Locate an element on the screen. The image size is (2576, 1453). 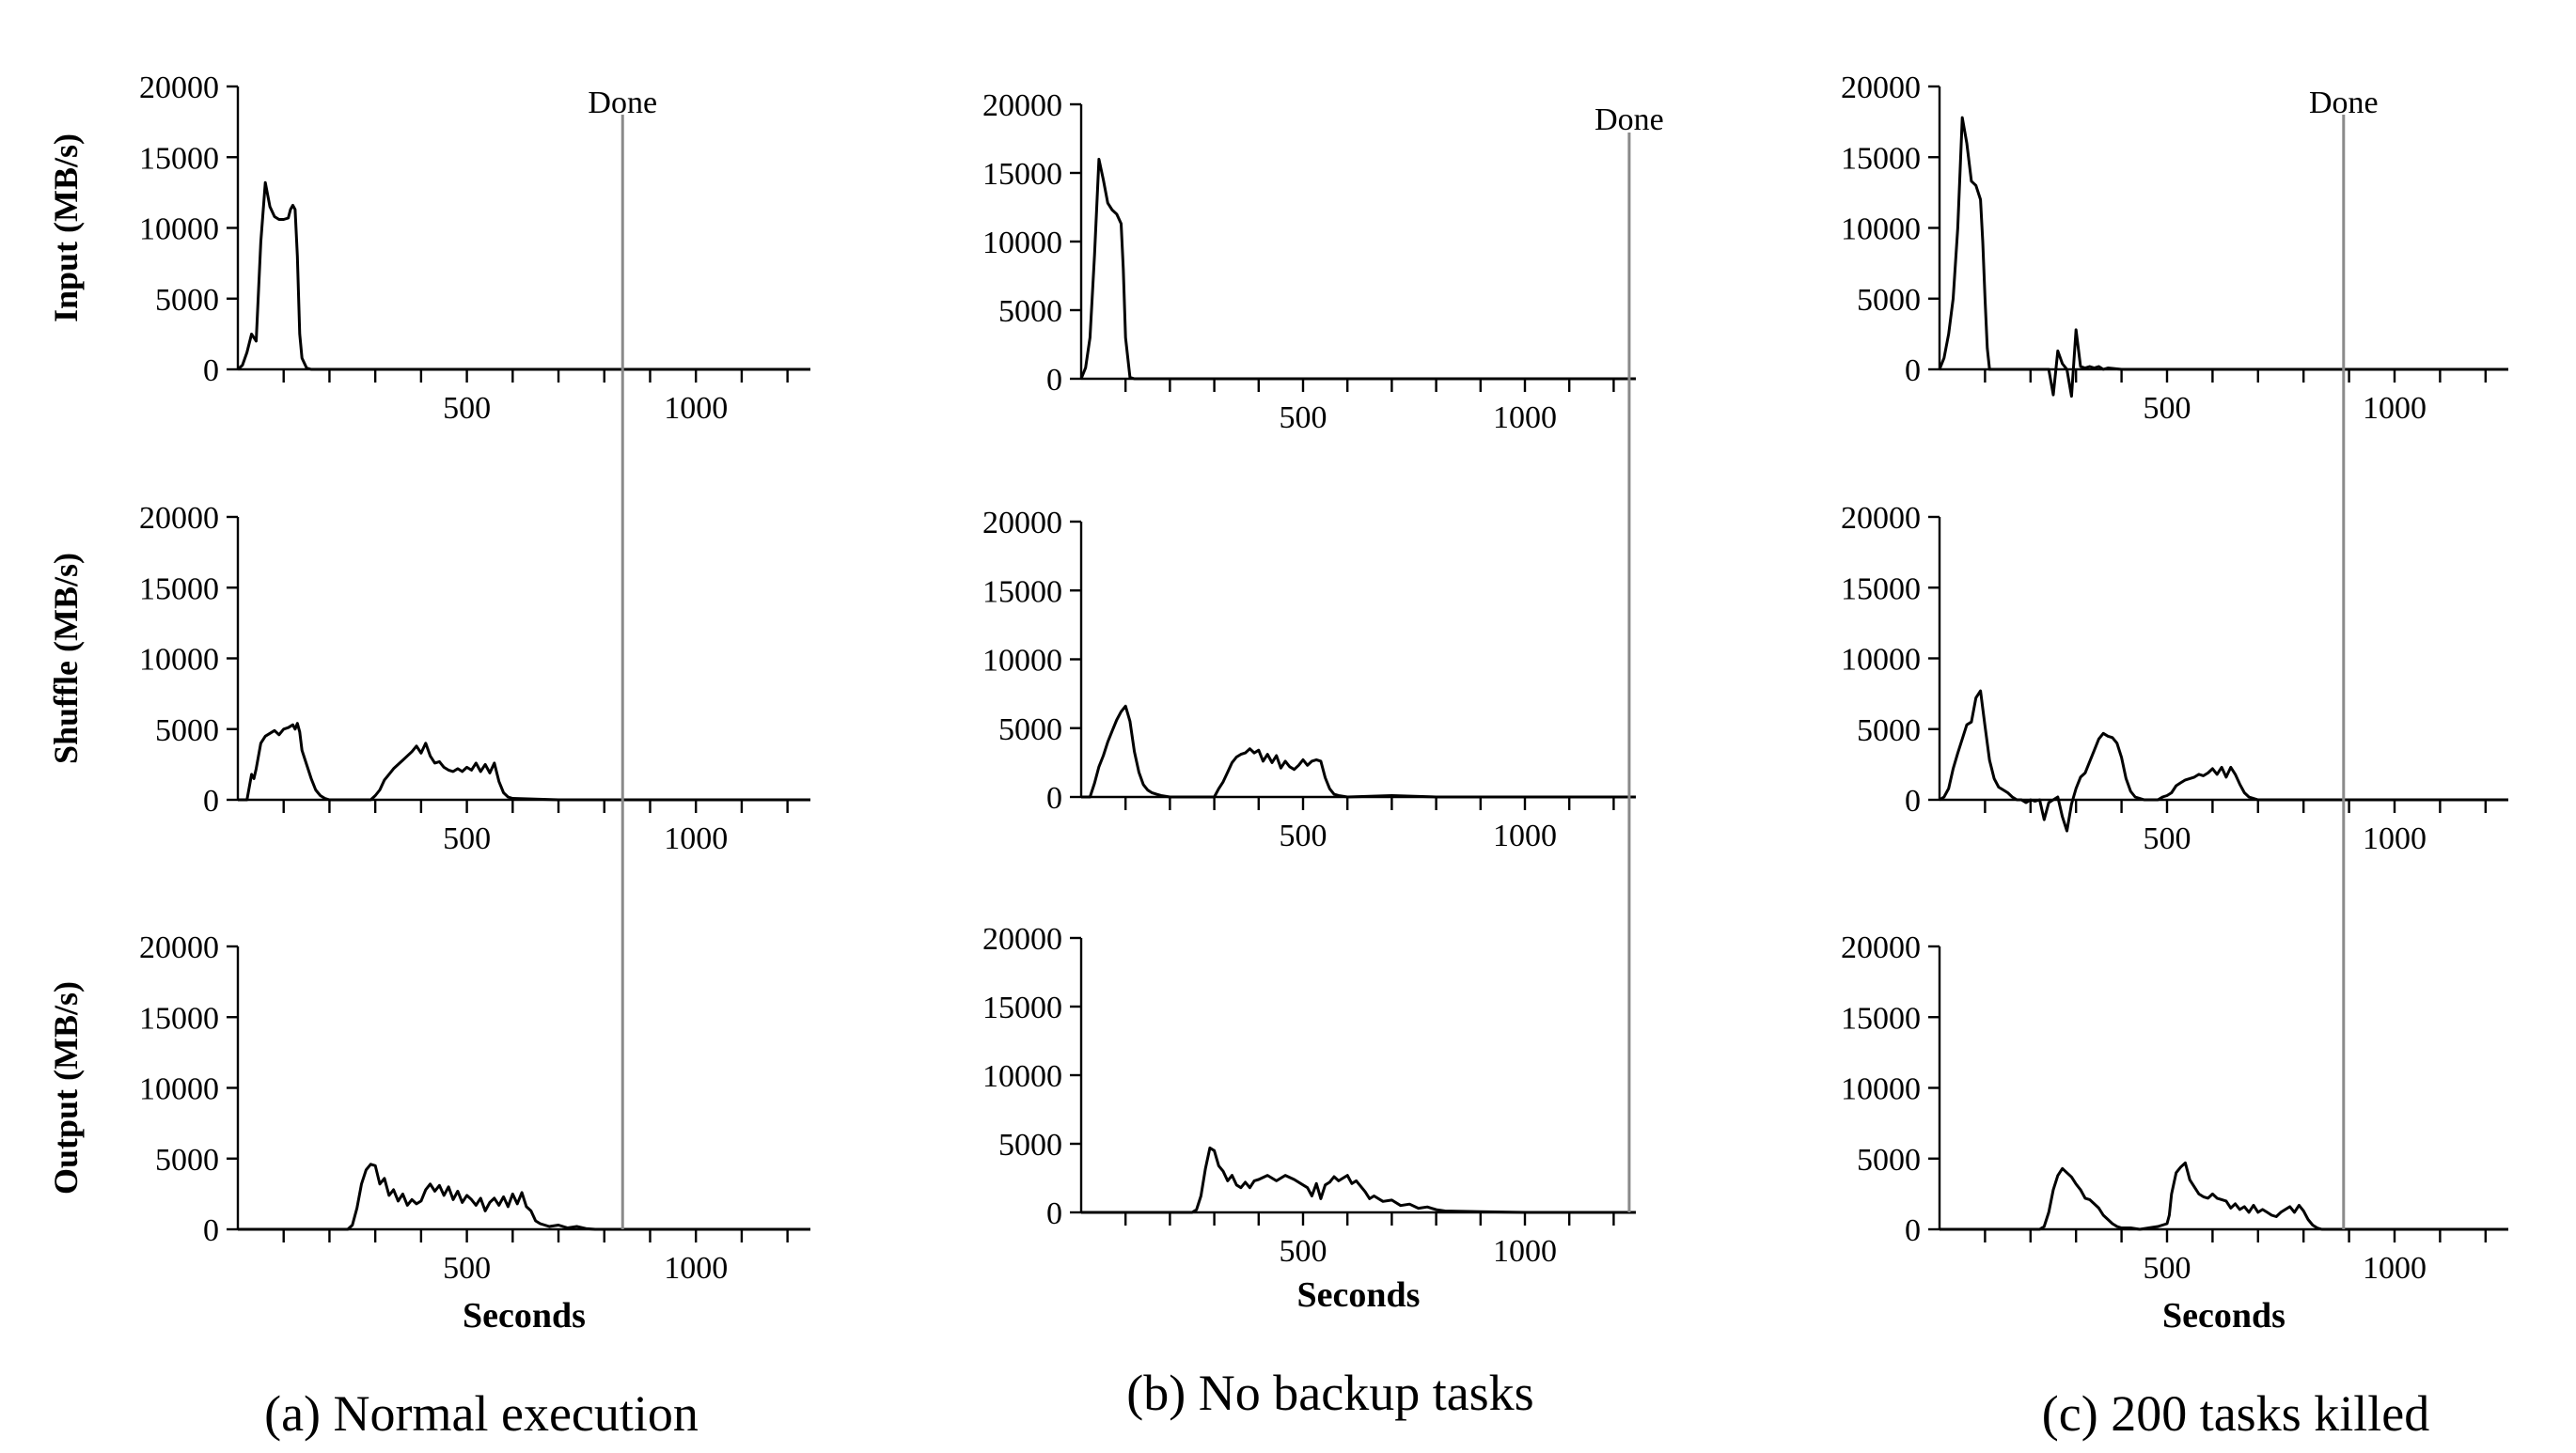
panel-input-c: 0 5000 10000 15000 20000 500 1000 is located at coordinates (2175, 248).